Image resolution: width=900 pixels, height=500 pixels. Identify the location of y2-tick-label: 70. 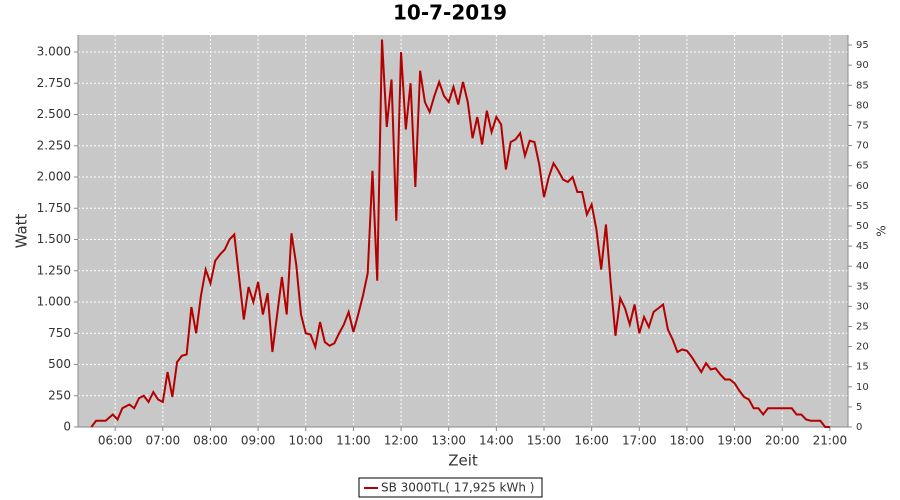
(862, 146).